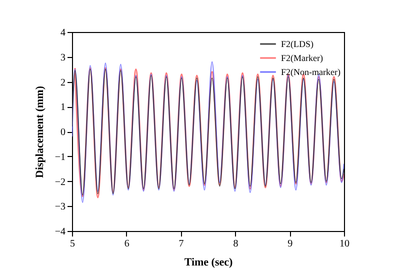  I want to click on y-tick-label: 4, so click(63, 33).